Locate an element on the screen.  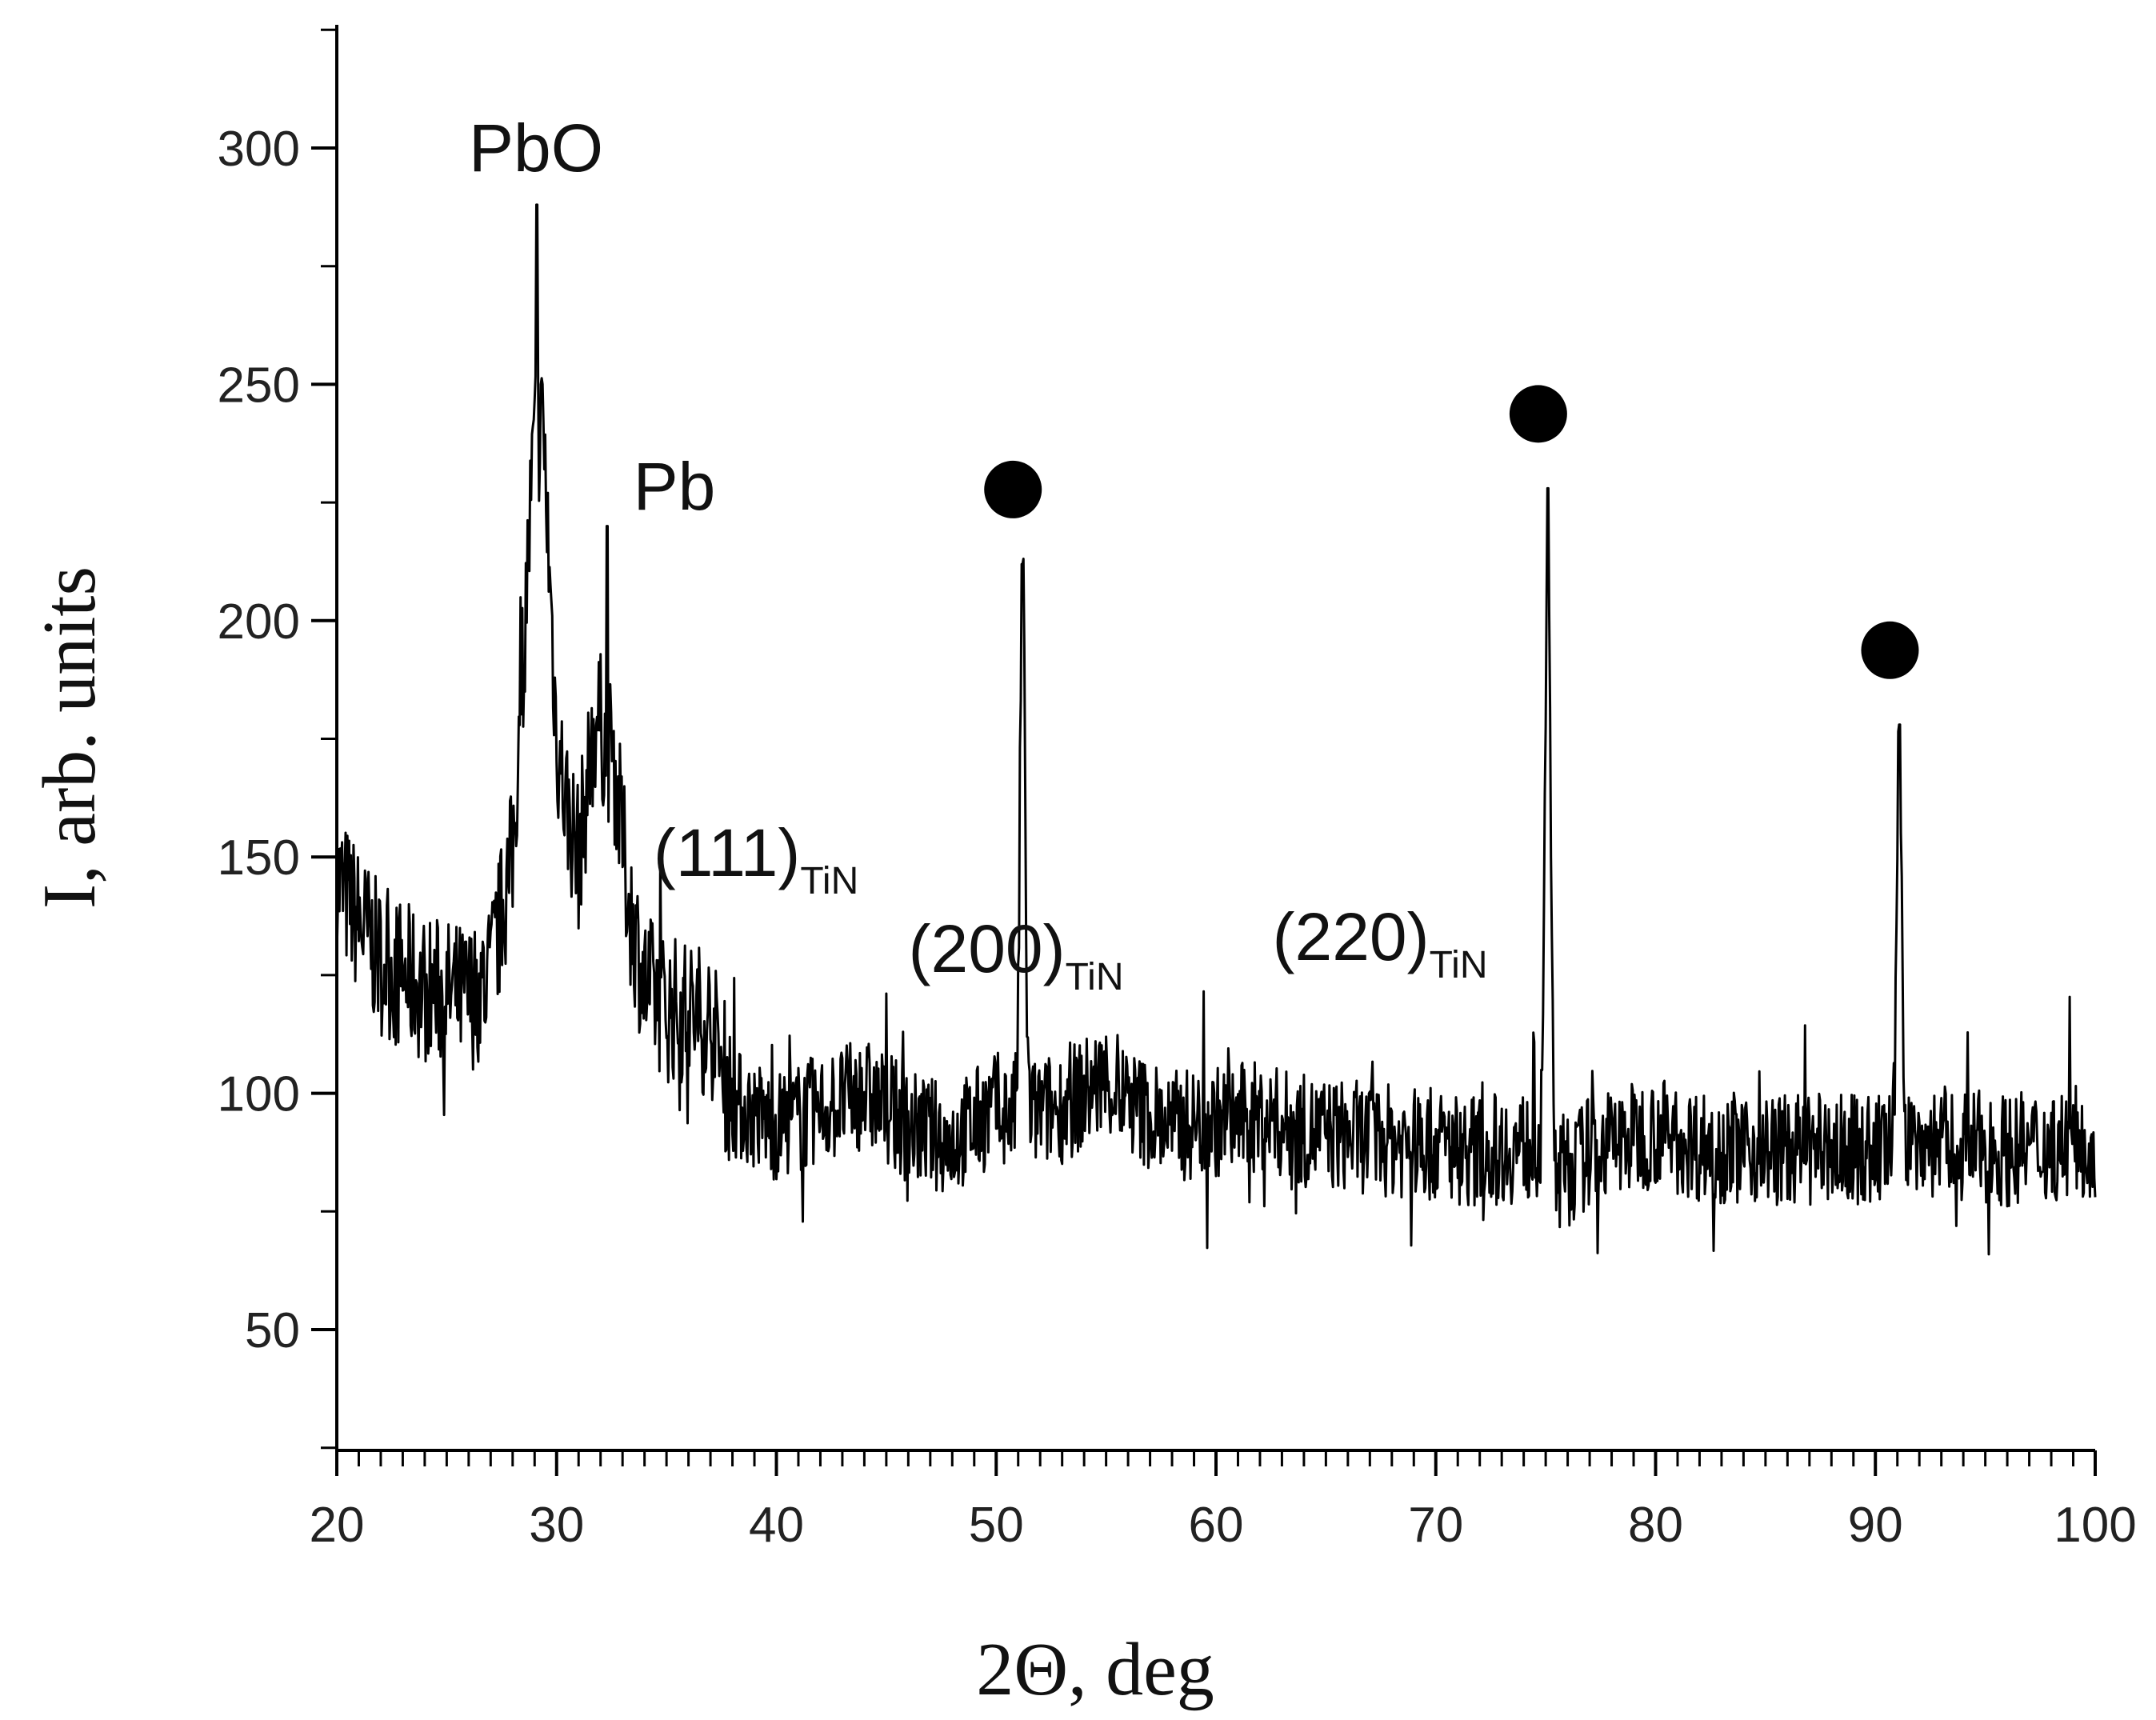
x-tick-label: 70 is located at coordinates (1435, 1525).